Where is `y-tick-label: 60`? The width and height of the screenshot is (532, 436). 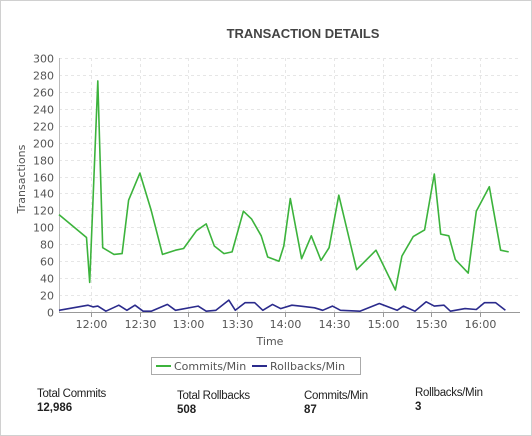 y-tick-label: 60 is located at coordinates (47, 262).